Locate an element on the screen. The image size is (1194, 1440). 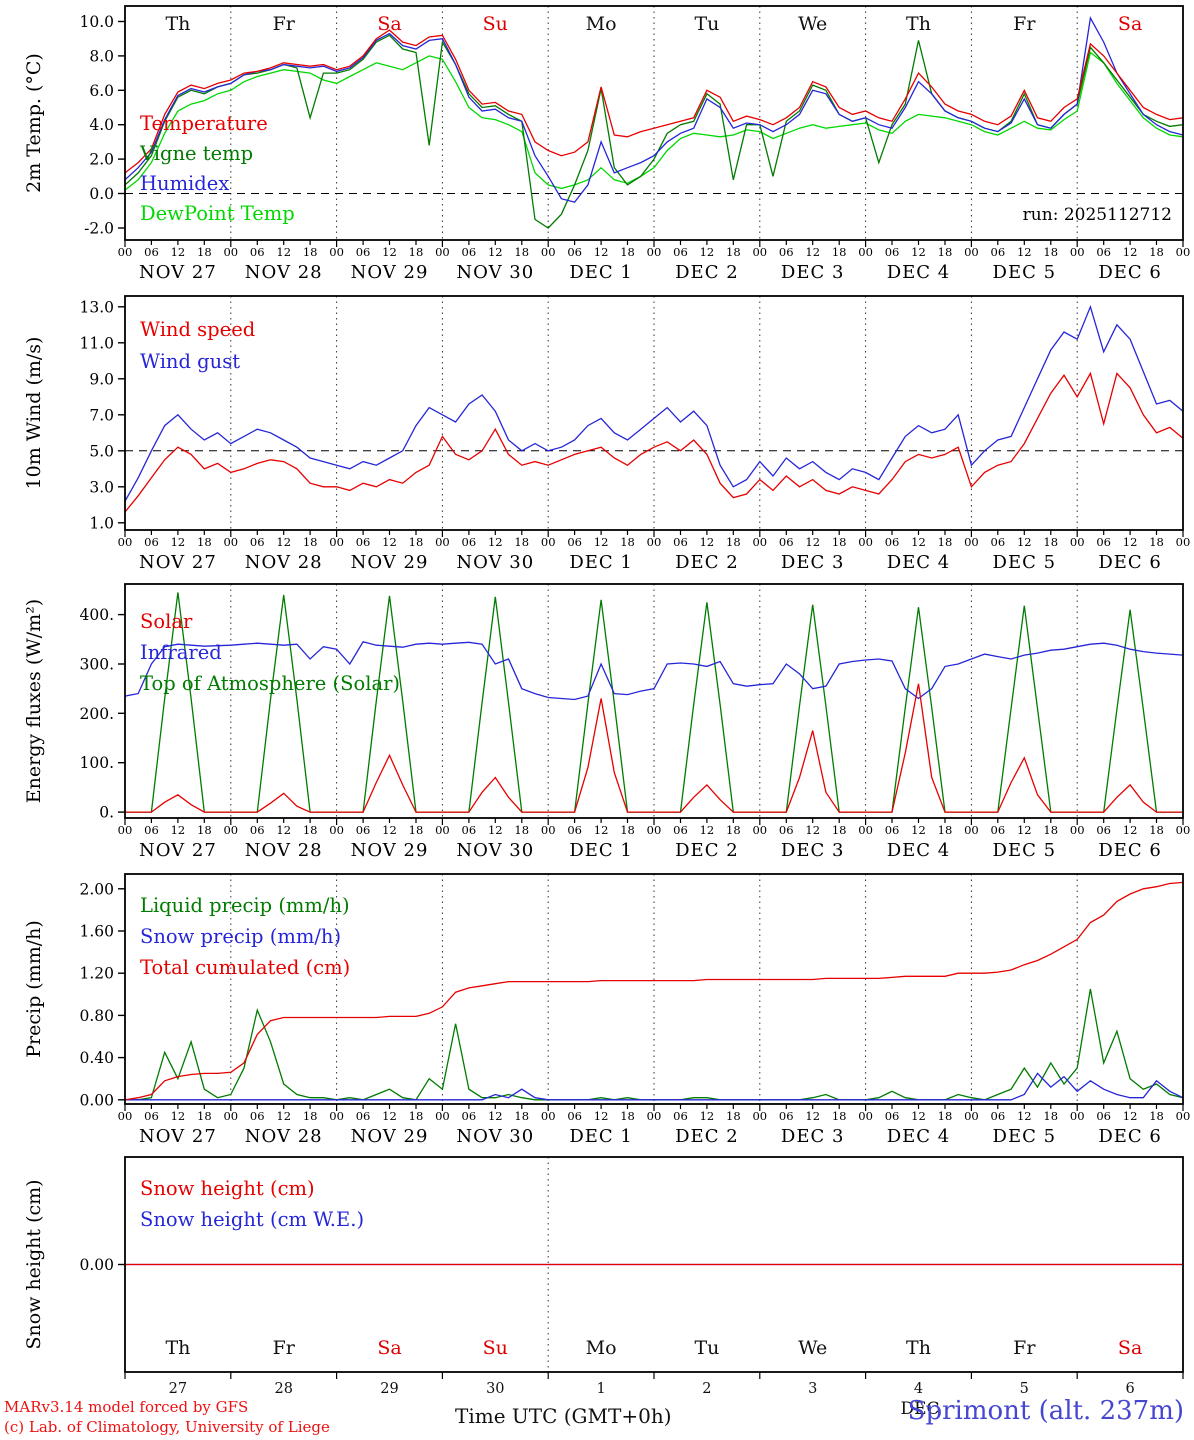
dow-label: Sa is located at coordinates (1130, 24).